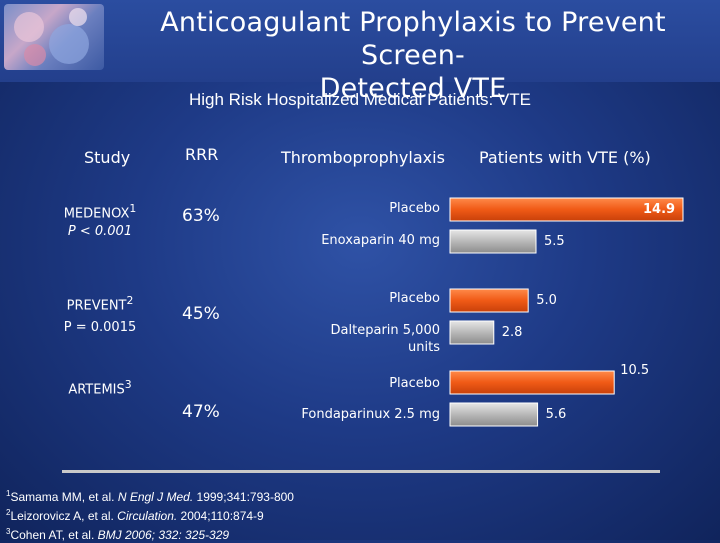  What do you see at coordinates (512, 332) in the screenshot?
I see `bar-value-label: 2.8` at bounding box center [512, 332].